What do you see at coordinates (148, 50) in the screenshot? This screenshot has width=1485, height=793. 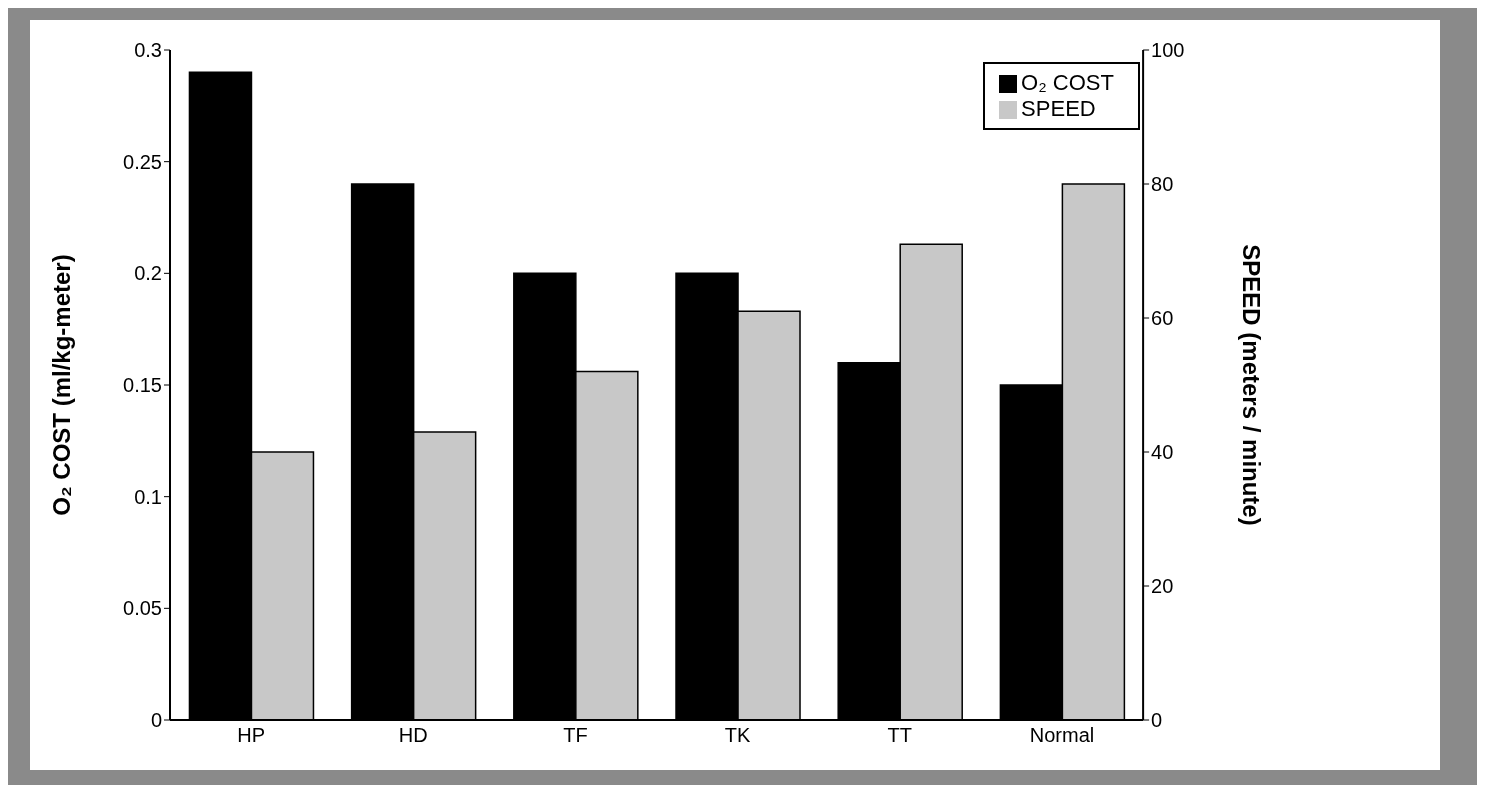 I see `y-tick-label: 0.3` at bounding box center [148, 50].